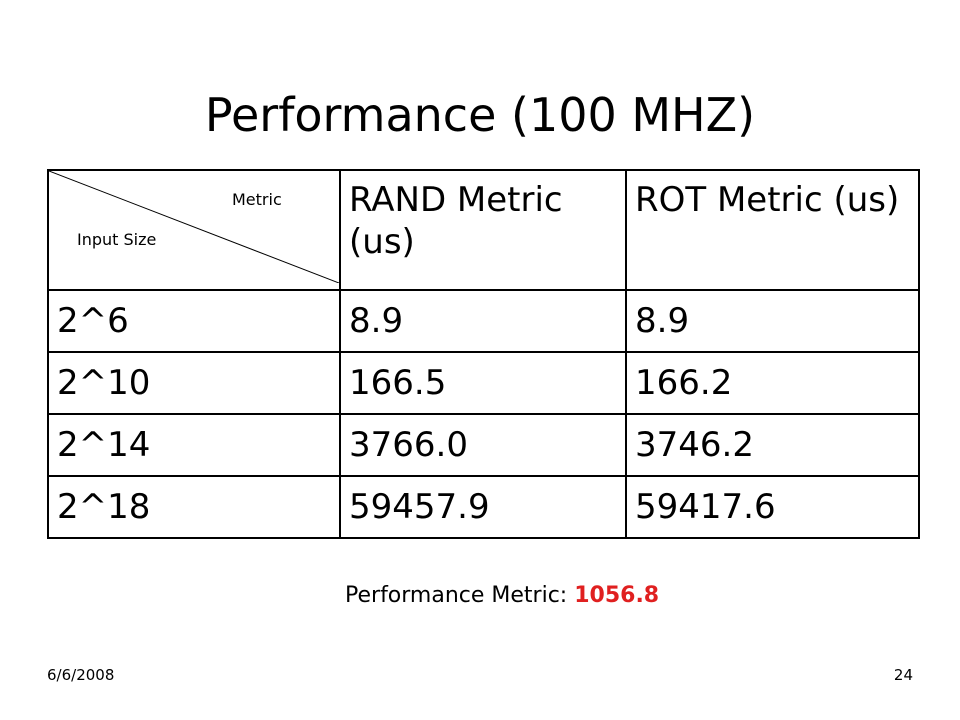  I want to click on header-cell: RAND Metric (us), so click(483, 230).